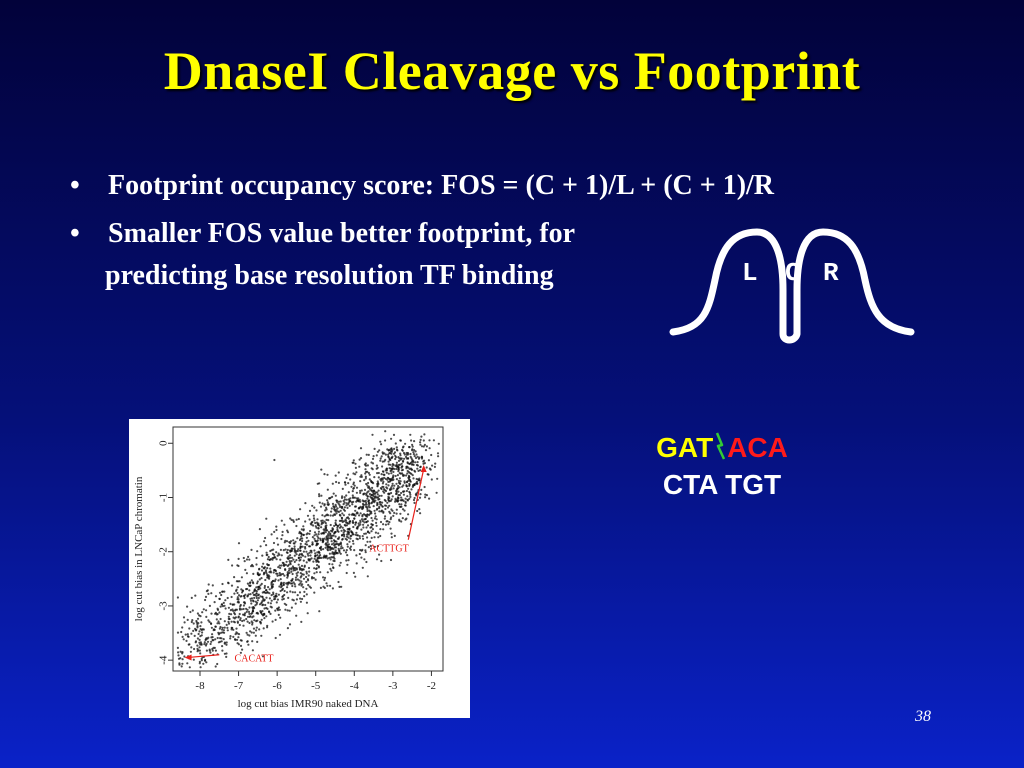 This screenshot has width=1024, height=768. I want to click on page-number: 38, so click(923, 716).